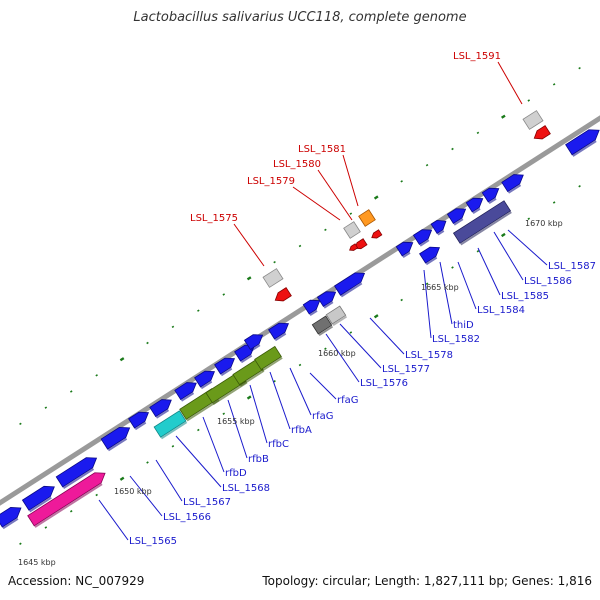  I want to click on leader-rfbb, so click(237, 429).